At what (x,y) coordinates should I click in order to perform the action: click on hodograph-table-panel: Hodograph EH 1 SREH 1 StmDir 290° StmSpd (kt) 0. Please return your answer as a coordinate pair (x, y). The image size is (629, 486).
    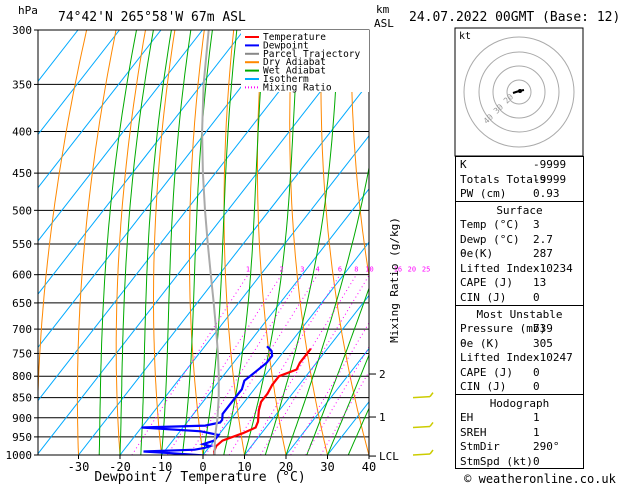
    Looking at the image, I should click on (519, 431).